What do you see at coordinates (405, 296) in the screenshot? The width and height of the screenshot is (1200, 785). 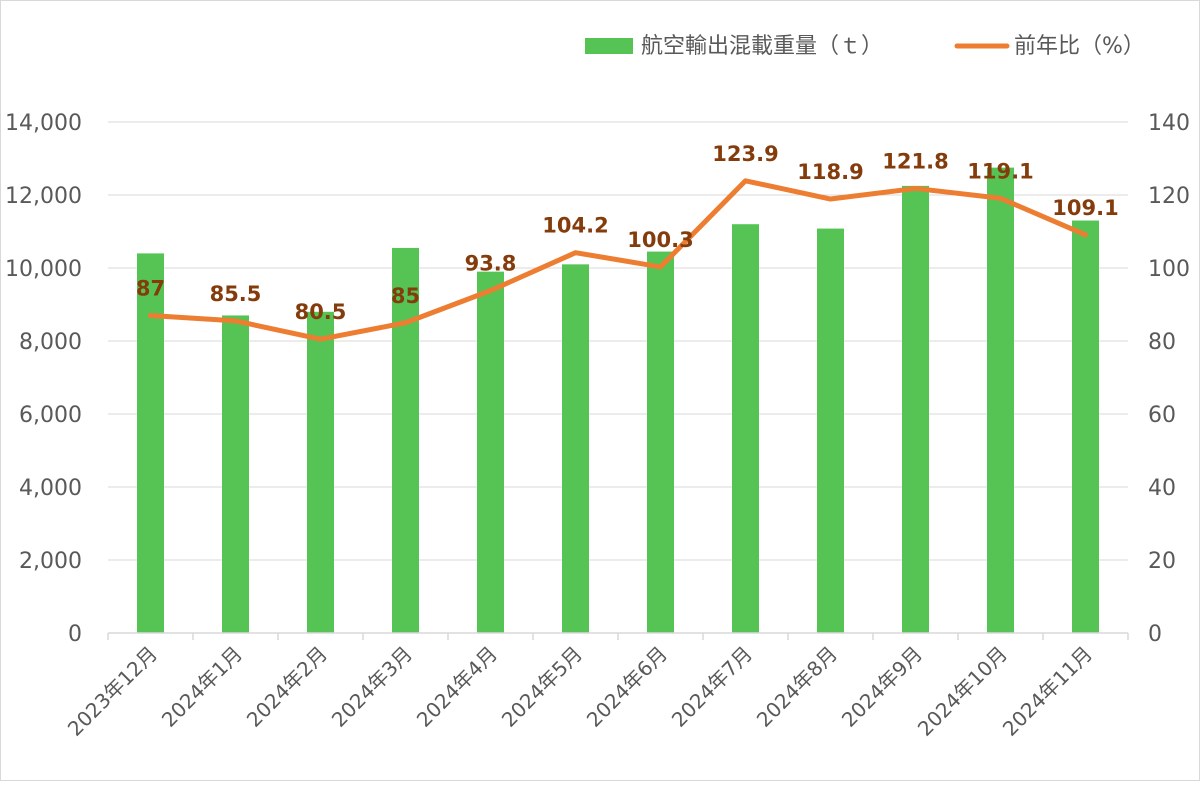 I see `data-label: 85` at bounding box center [405, 296].